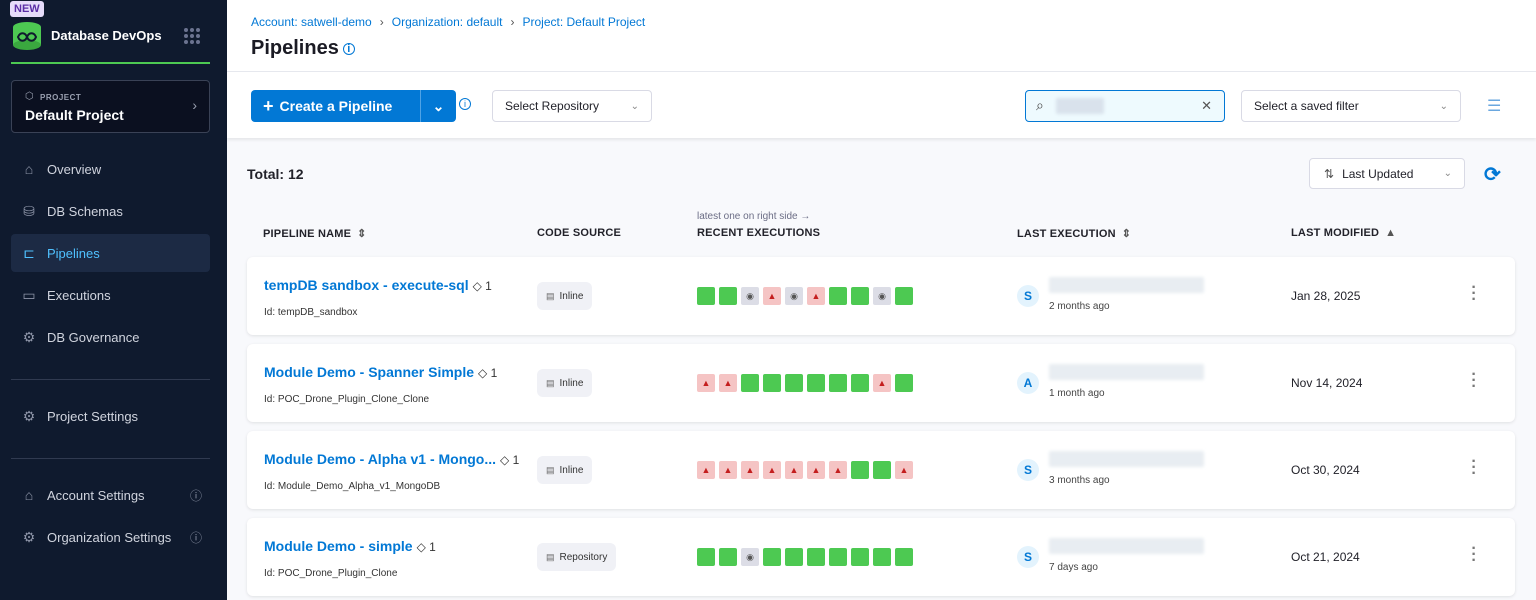 The image size is (1536, 600). Describe the element at coordinates (550, 469) in the screenshot. I see `inline-icon: ▤` at that location.